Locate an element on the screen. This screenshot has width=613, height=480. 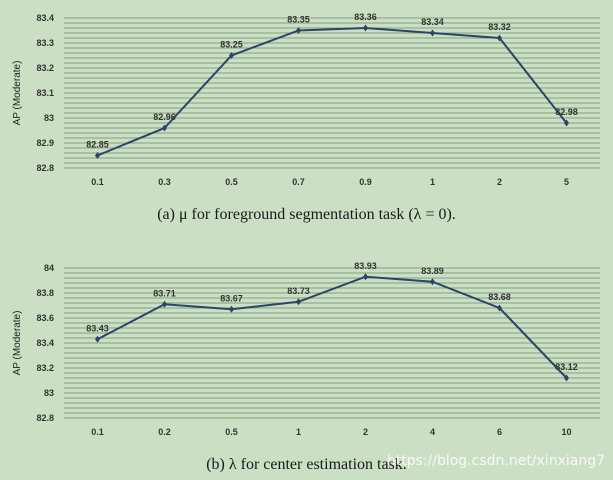
x-tick-label: 0.9 is located at coordinates (365, 182).